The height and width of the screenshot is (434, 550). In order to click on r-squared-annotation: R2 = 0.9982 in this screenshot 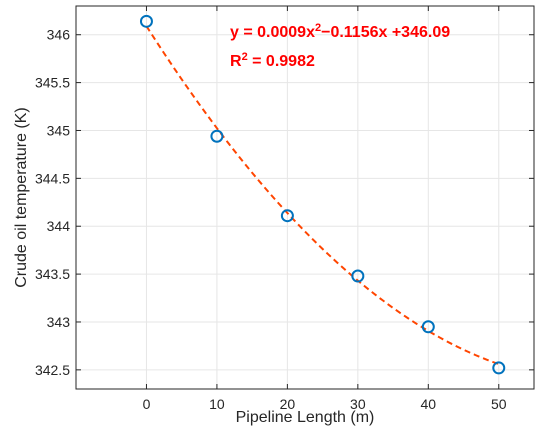, I will do `click(272, 60)`.